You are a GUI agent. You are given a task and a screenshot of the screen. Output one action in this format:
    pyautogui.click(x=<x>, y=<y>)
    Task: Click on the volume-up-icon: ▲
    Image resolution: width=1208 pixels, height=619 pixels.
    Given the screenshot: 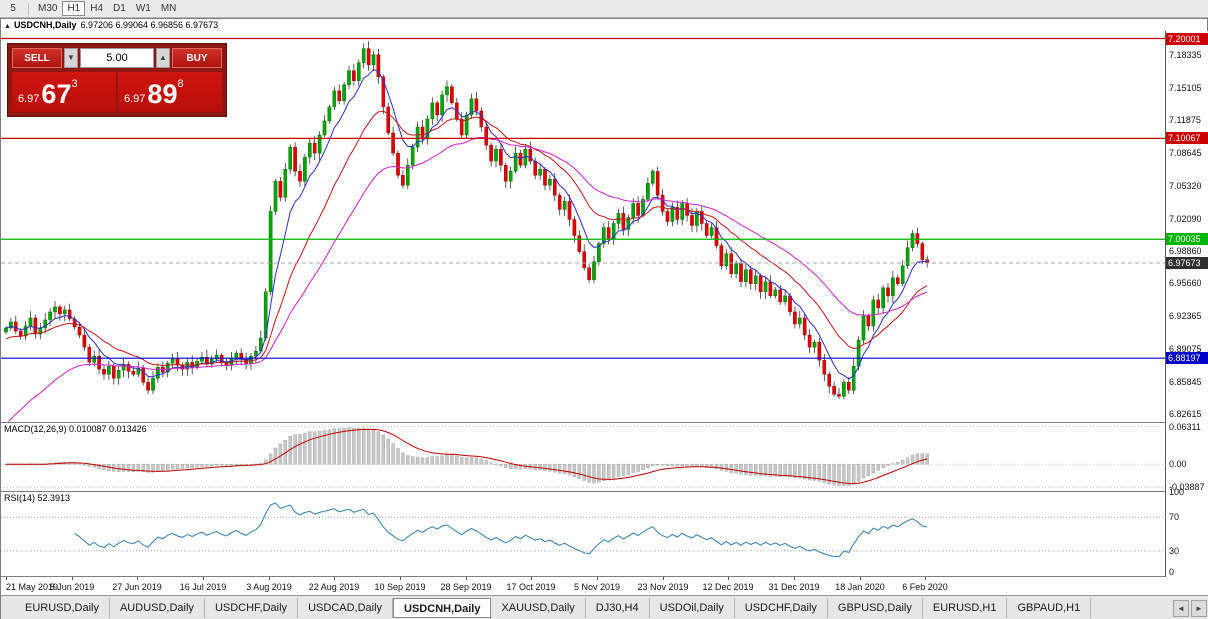 What is the action you would take?
    pyautogui.click(x=163, y=58)
    